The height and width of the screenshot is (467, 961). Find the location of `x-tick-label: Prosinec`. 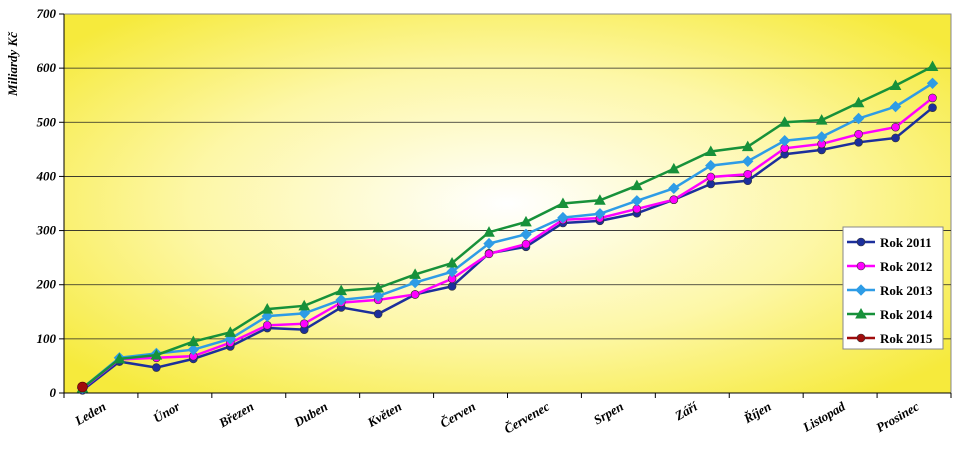

x-tick-label: Prosinec is located at coordinates (897, 416).